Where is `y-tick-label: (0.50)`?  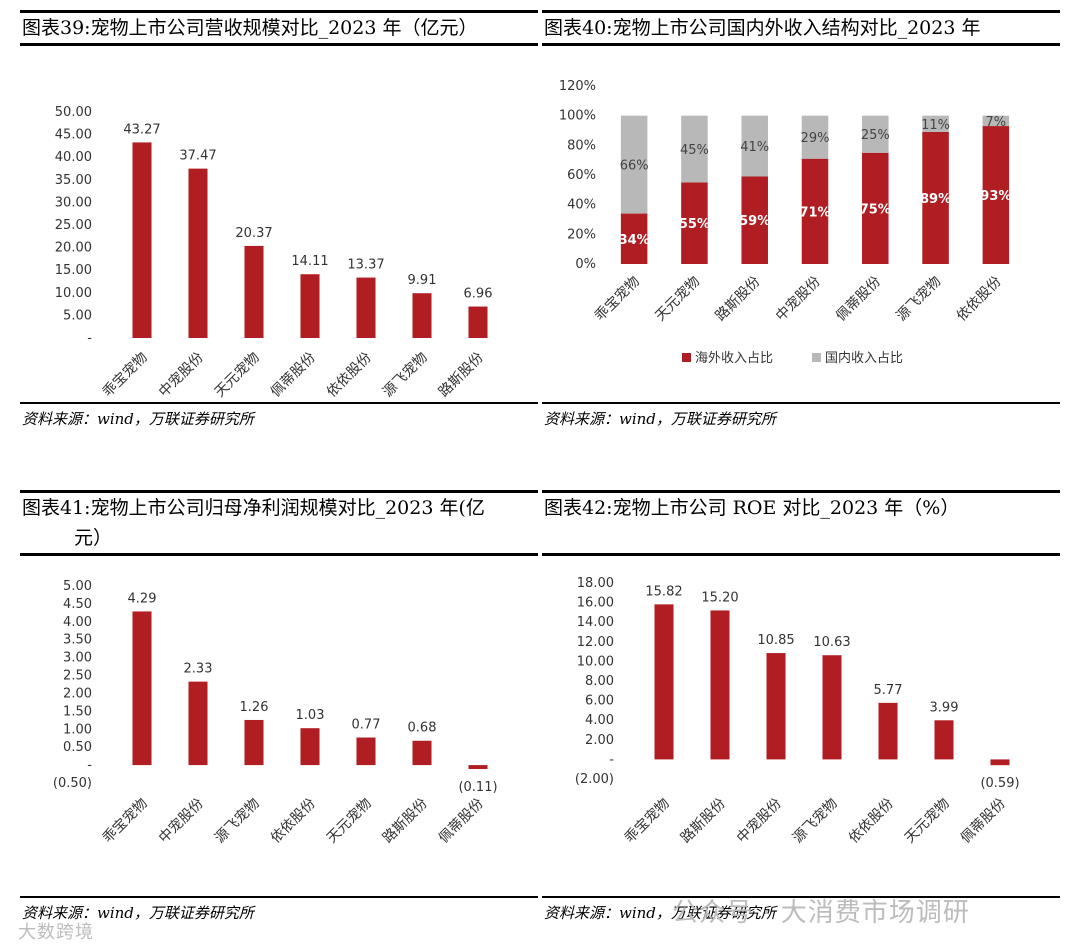
y-tick-label: (0.50) is located at coordinates (72, 783).